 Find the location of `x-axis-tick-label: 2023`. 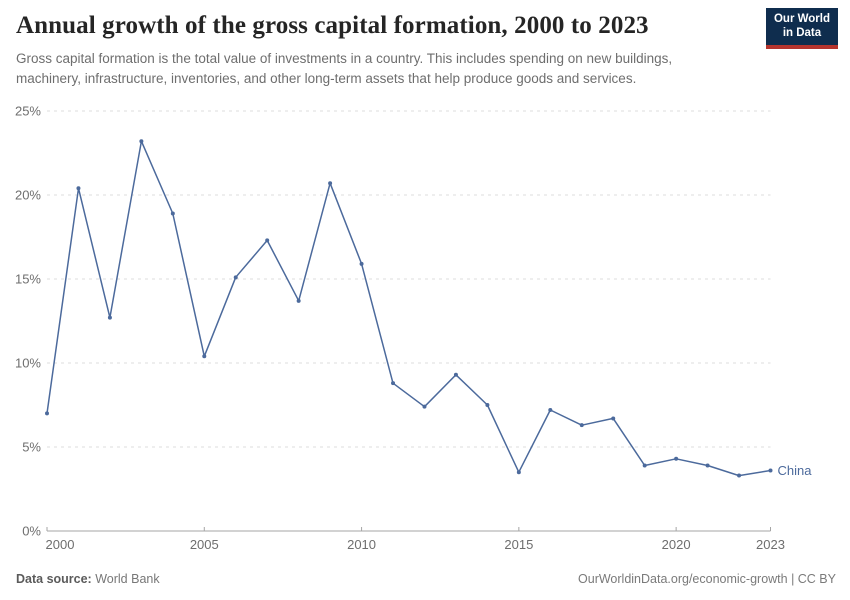

x-axis-tick-label: 2023 is located at coordinates (770, 544).